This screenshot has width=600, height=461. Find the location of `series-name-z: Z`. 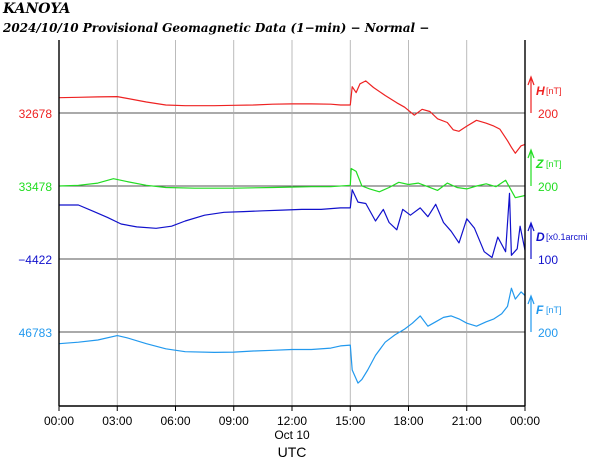

series-name-z: Z is located at coordinates (539, 164).